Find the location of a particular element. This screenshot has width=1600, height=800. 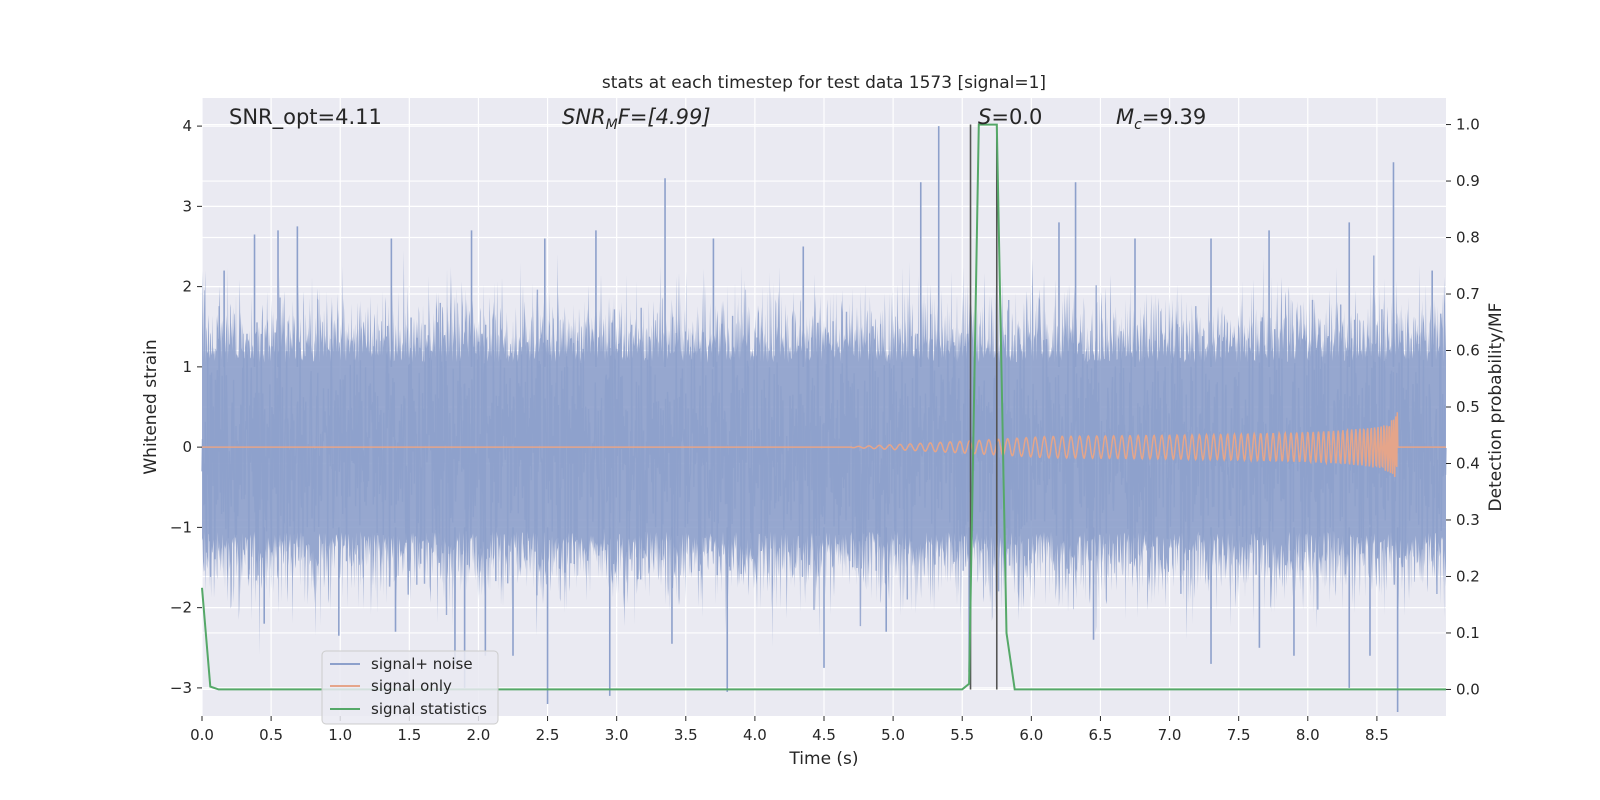

y-right-tick-label: 0.6 is located at coordinates (1468, 351).